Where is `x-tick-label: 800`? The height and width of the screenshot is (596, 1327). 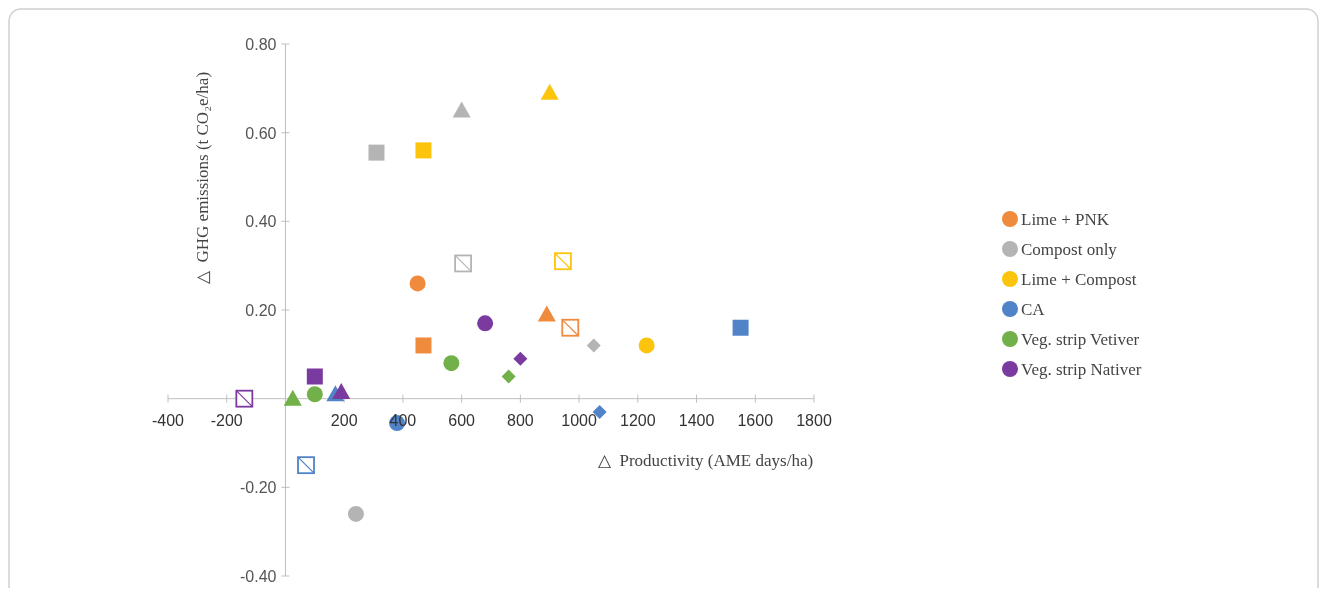
x-tick-label: 800 is located at coordinates (520, 420).